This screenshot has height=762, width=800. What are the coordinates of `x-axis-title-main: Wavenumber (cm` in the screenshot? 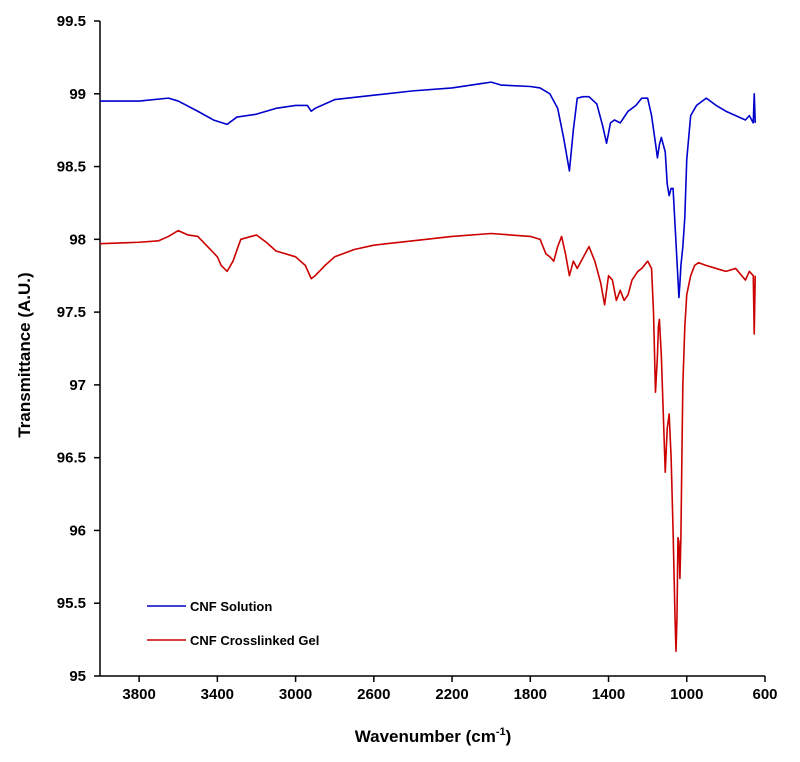 It's located at (425, 736).